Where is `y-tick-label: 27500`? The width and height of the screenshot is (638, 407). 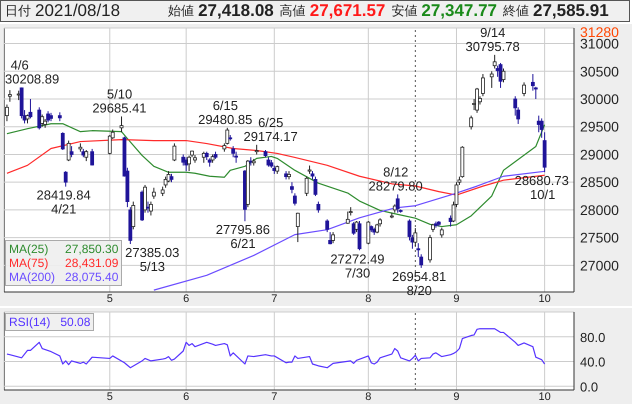
y-tick-label: 27500 is located at coordinates (600, 238).